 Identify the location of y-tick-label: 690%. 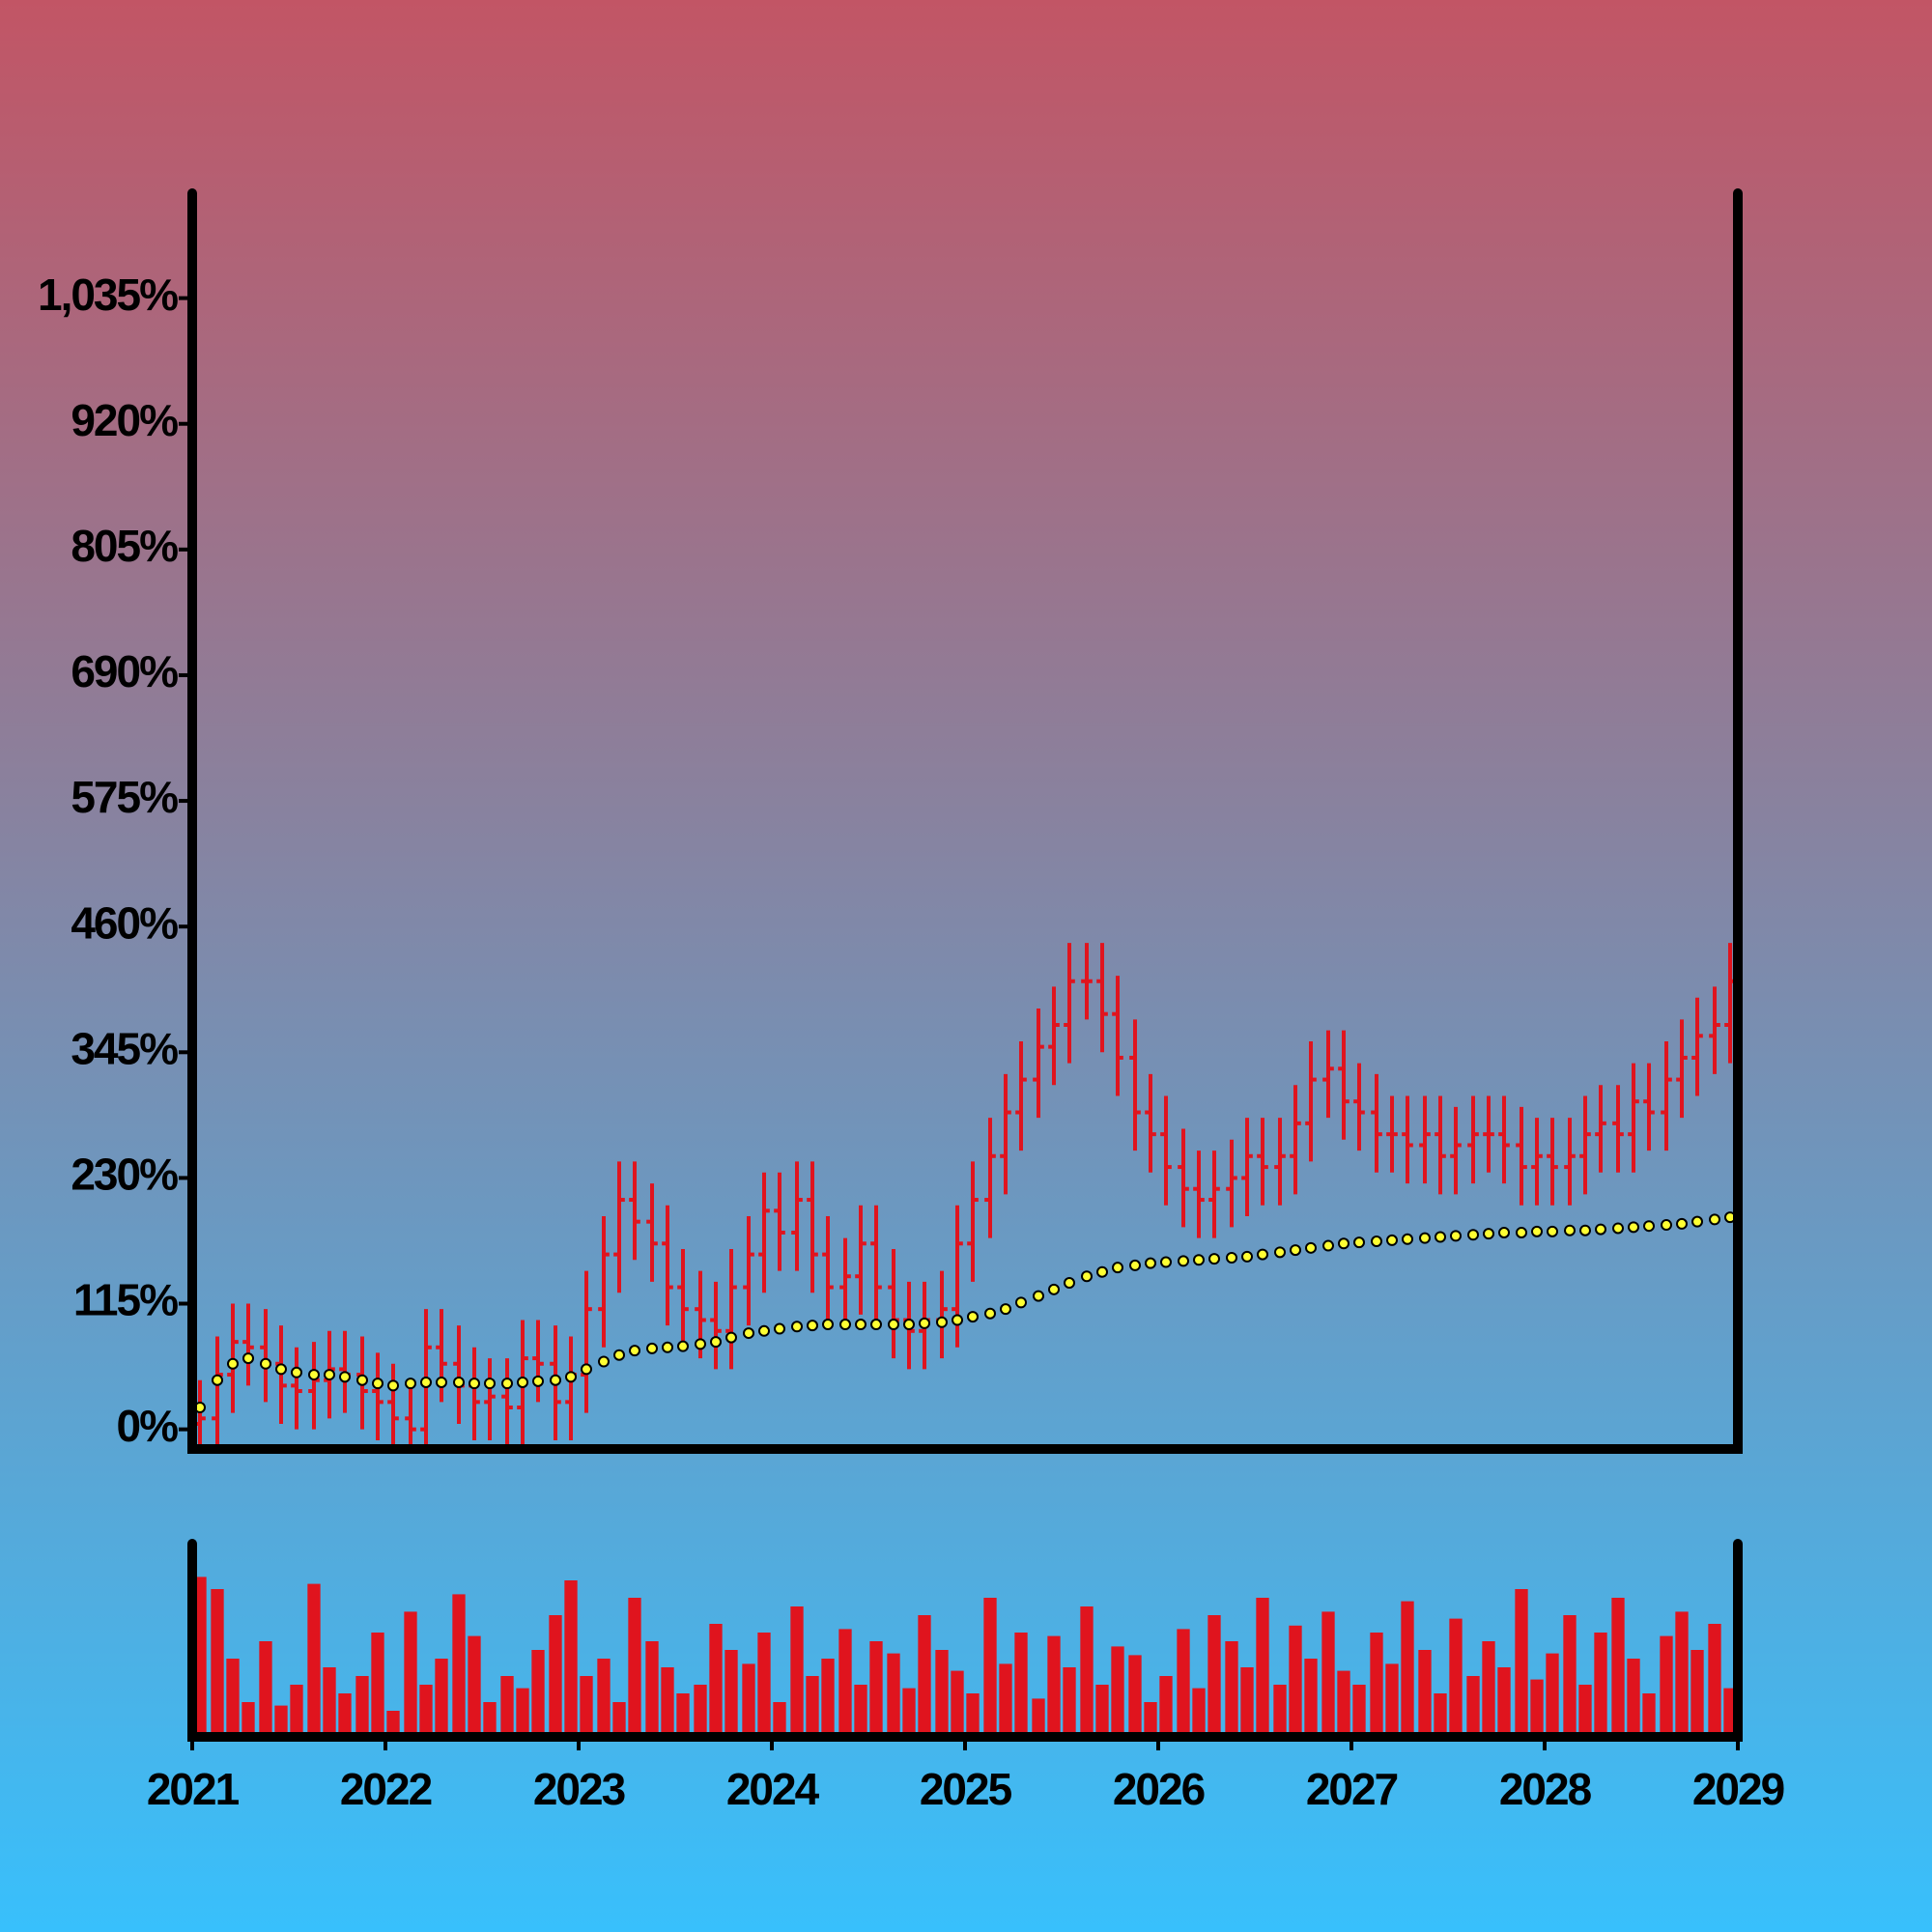
(124, 671).